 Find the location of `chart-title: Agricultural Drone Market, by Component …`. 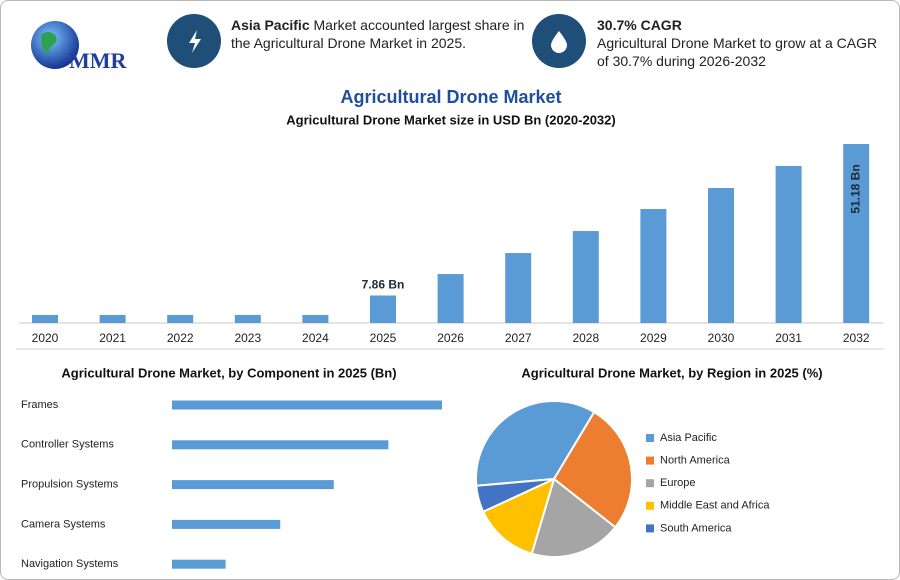

chart-title: Agricultural Drone Market, by Component … is located at coordinates (228, 372).